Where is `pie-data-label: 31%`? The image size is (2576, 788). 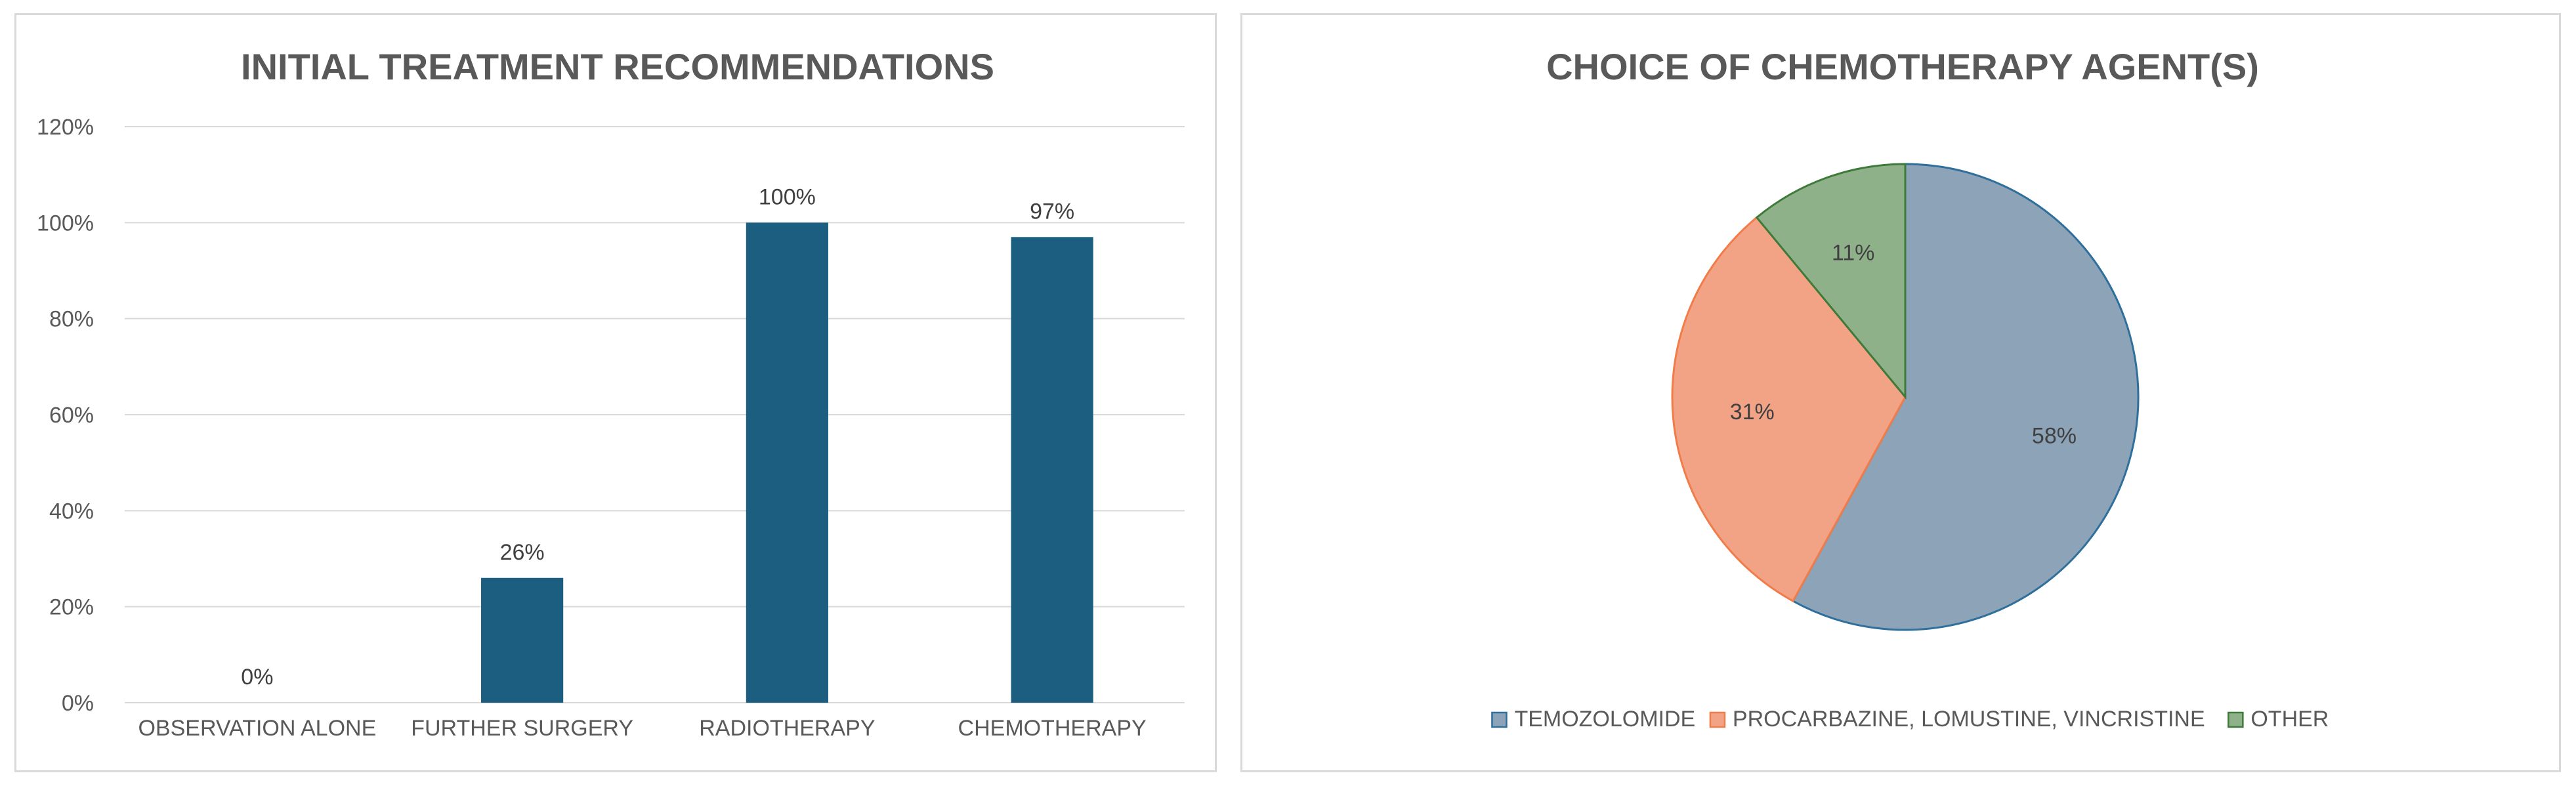 pie-data-label: 31% is located at coordinates (1752, 412).